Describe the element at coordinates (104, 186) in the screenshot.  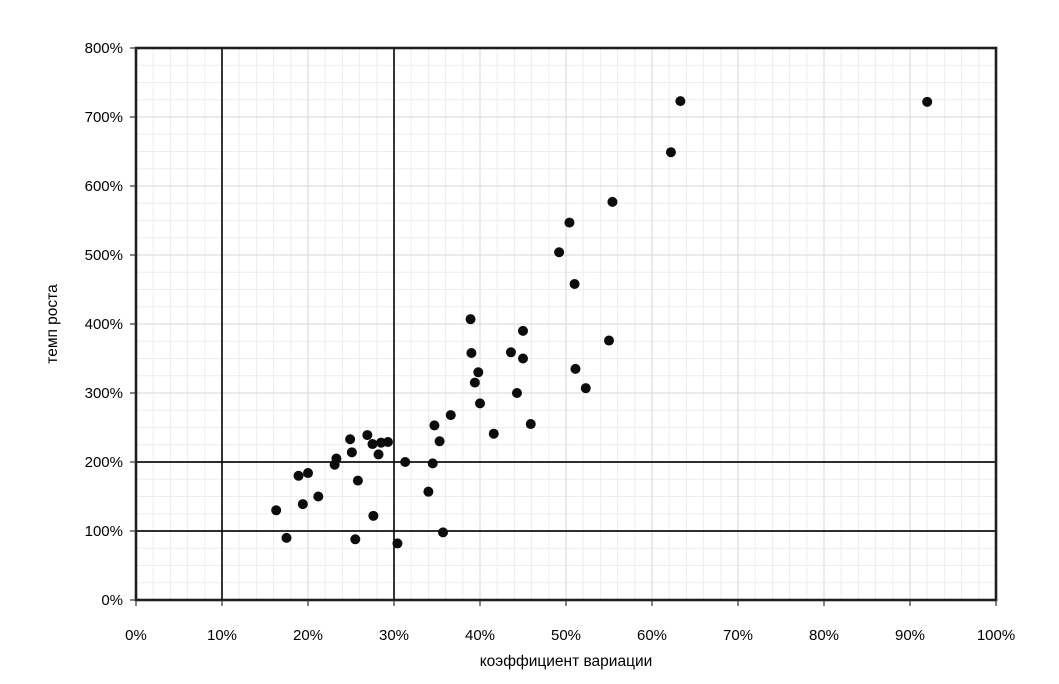
I see `y-tick-label: 600%` at that location.